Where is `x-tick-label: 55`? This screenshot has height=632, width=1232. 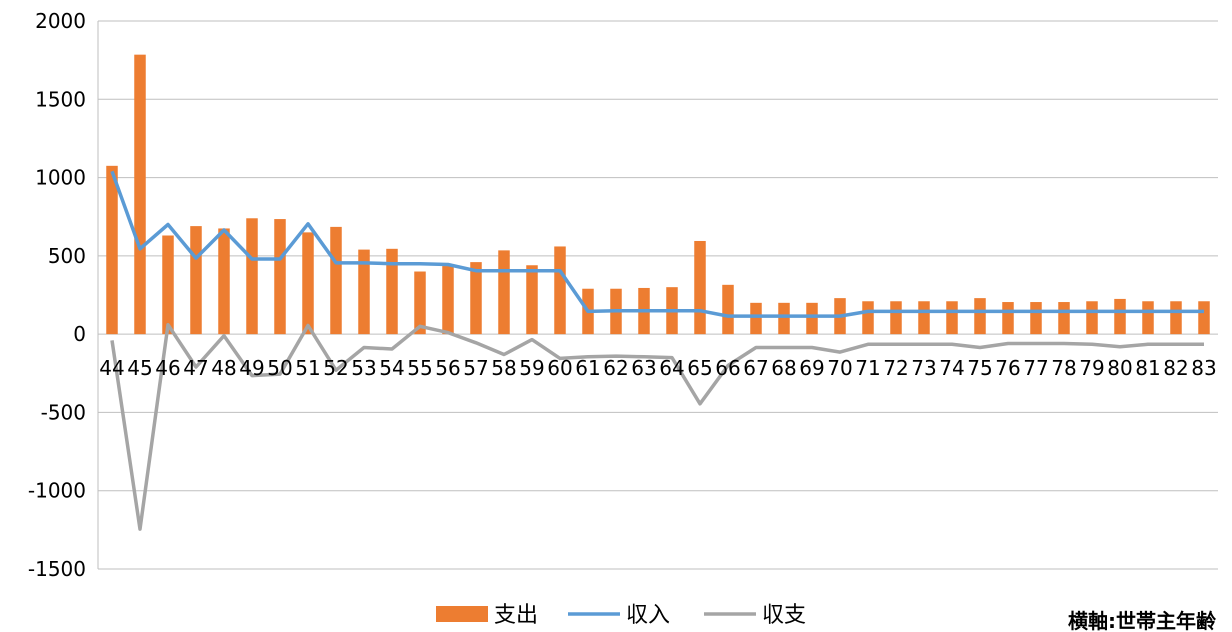
x-tick-label: 55 is located at coordinates (419, 368).